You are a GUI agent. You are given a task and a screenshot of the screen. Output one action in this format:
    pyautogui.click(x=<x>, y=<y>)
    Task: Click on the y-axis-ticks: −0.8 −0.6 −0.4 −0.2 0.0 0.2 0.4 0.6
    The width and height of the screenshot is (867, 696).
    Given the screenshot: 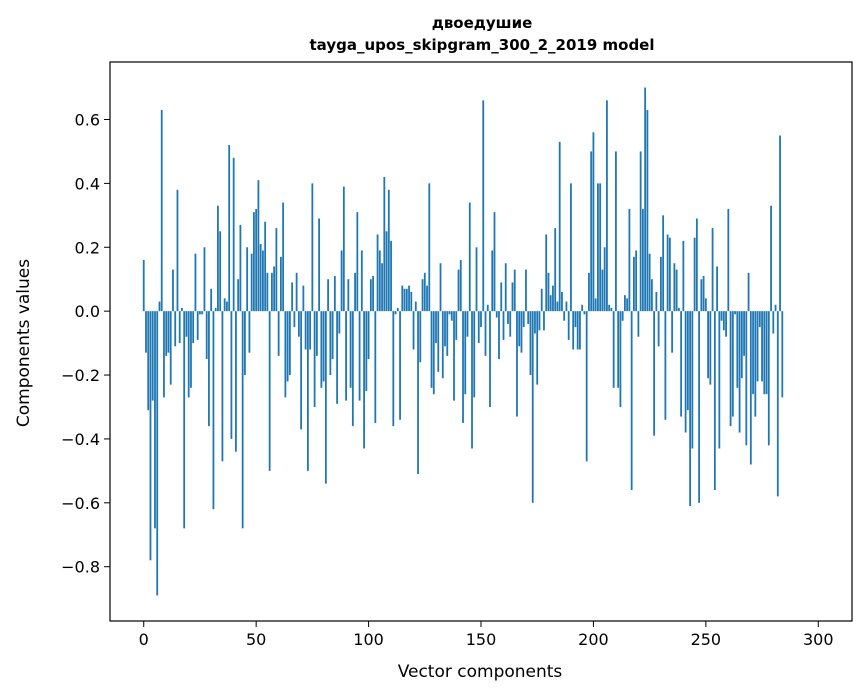 What is the action you would take?
    pyautogui.click(x=85, y=343)
    